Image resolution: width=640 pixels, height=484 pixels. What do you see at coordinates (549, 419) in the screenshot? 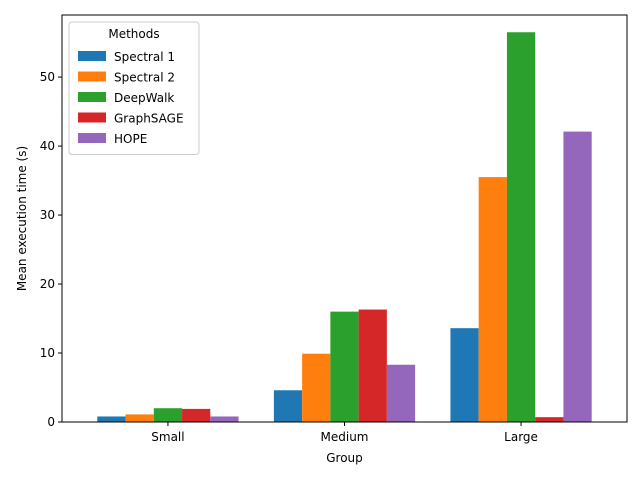
I see `bar-graphsage-large` at bounding box center [549, 419].